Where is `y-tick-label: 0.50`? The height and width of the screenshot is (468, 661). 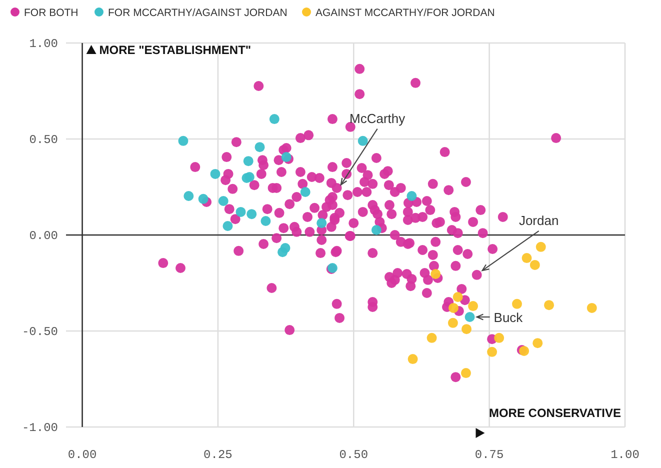 y-tick-label: 0.50 is located at coordinates (43, 140).